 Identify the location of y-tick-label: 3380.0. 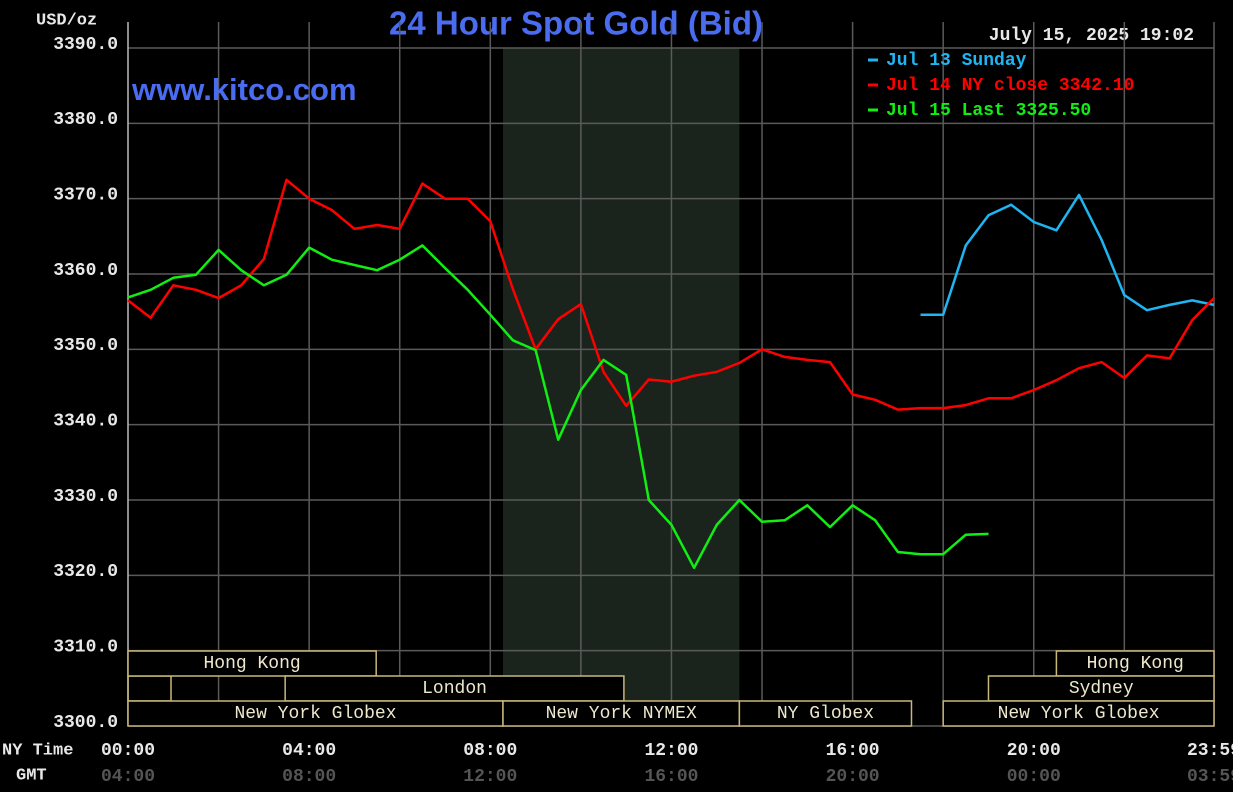
(85, 120).